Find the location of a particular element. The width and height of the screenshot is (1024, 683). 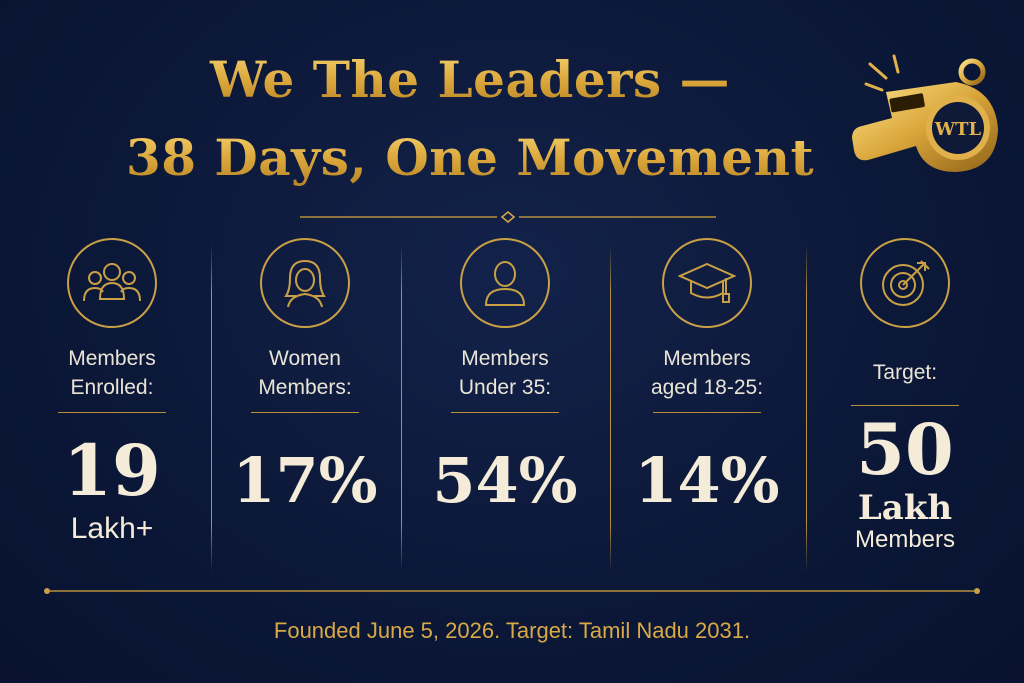

graduation-cap-icon-circle is located at coordinates (707, 283).